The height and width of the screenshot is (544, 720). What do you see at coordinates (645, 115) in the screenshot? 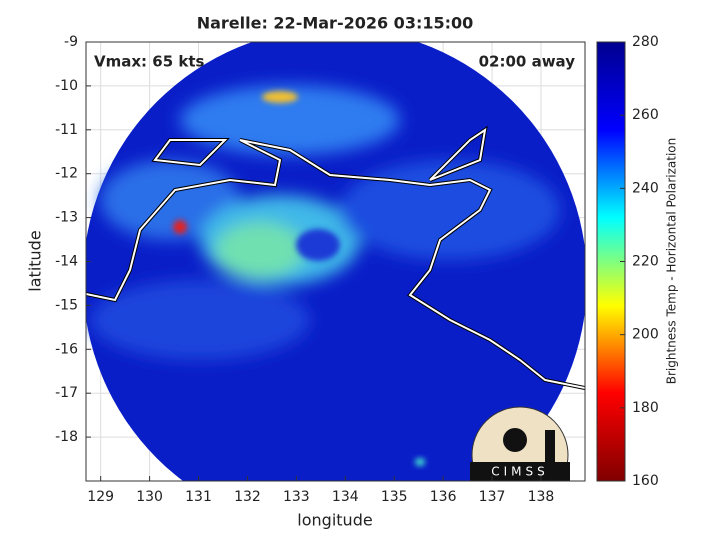
I see `colorbar-tick-label: 260` at bounding box center [645, 115].